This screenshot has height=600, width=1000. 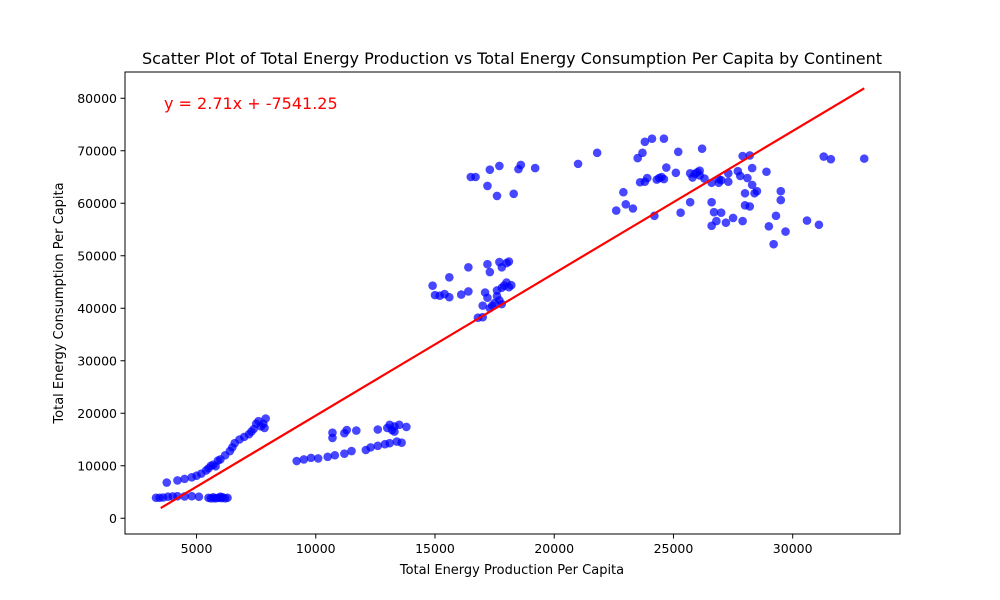 I want to click on y-tick-label-80000: 80000, so click(x=97, y=98).